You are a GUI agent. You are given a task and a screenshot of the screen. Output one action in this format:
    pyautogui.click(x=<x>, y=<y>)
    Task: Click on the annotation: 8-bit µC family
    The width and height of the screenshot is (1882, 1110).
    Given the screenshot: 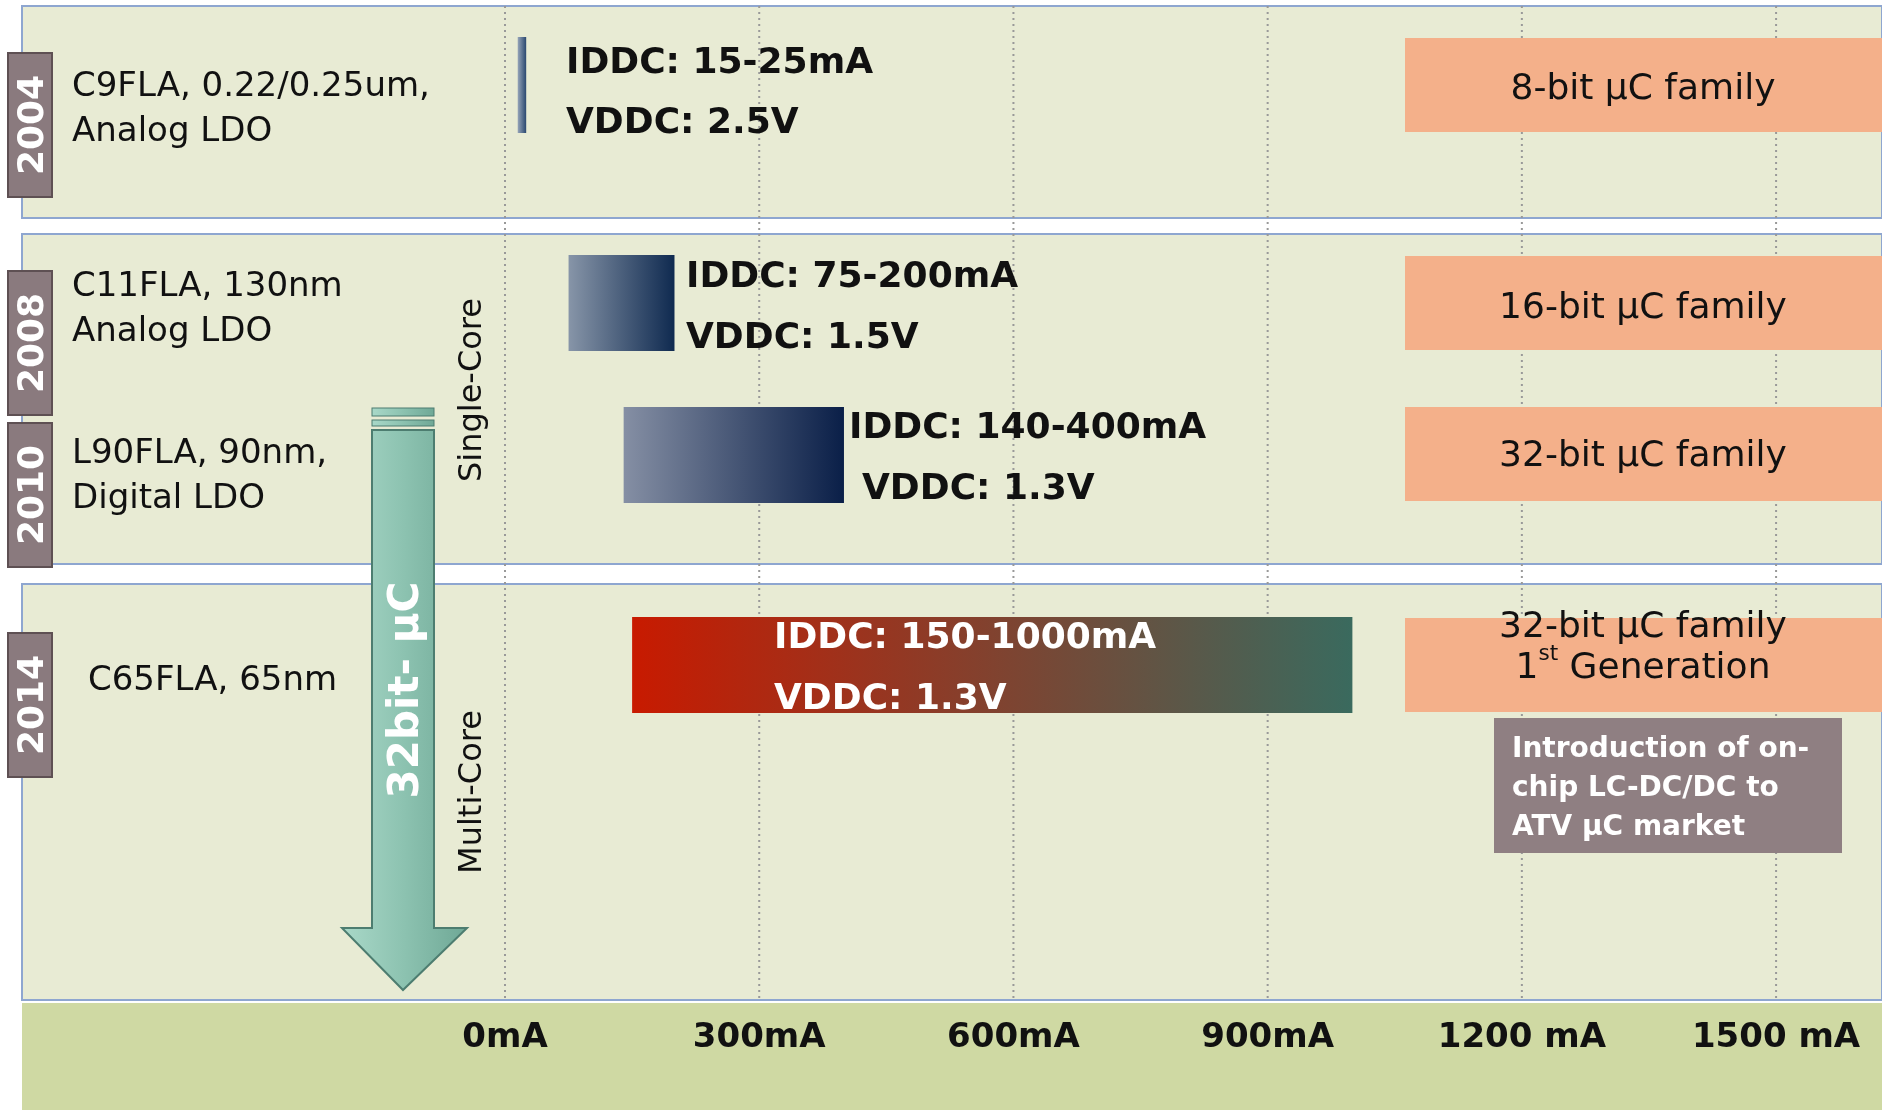 What is the action you would take?
    pyautogui.click(x=1643, y=86)
    